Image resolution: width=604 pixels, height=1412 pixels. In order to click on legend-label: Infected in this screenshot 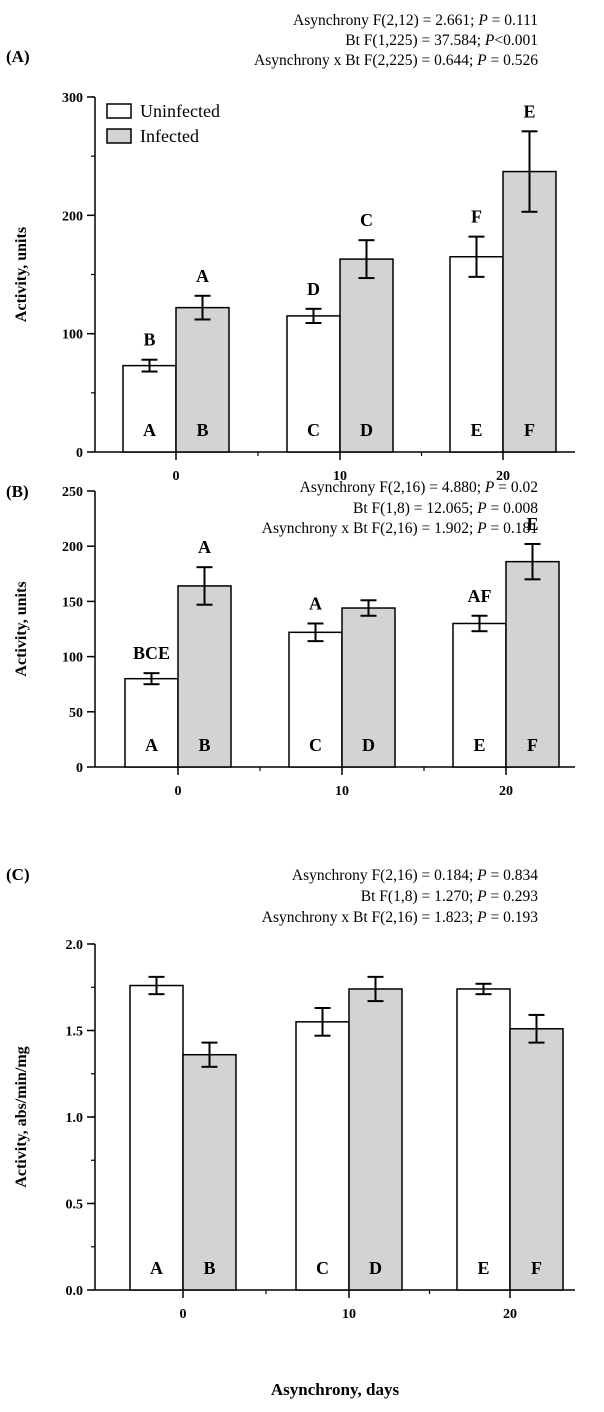, I will do `click(169, 136)`.